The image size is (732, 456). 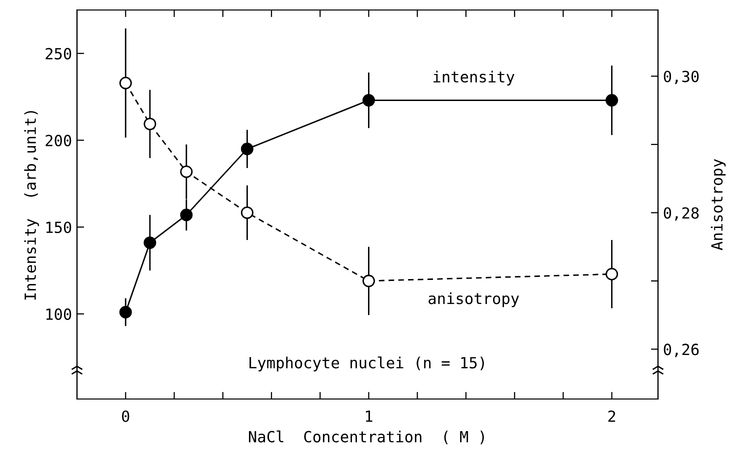 I want to click on y2-tick-label: 0,26, so click(x=681, y=351).